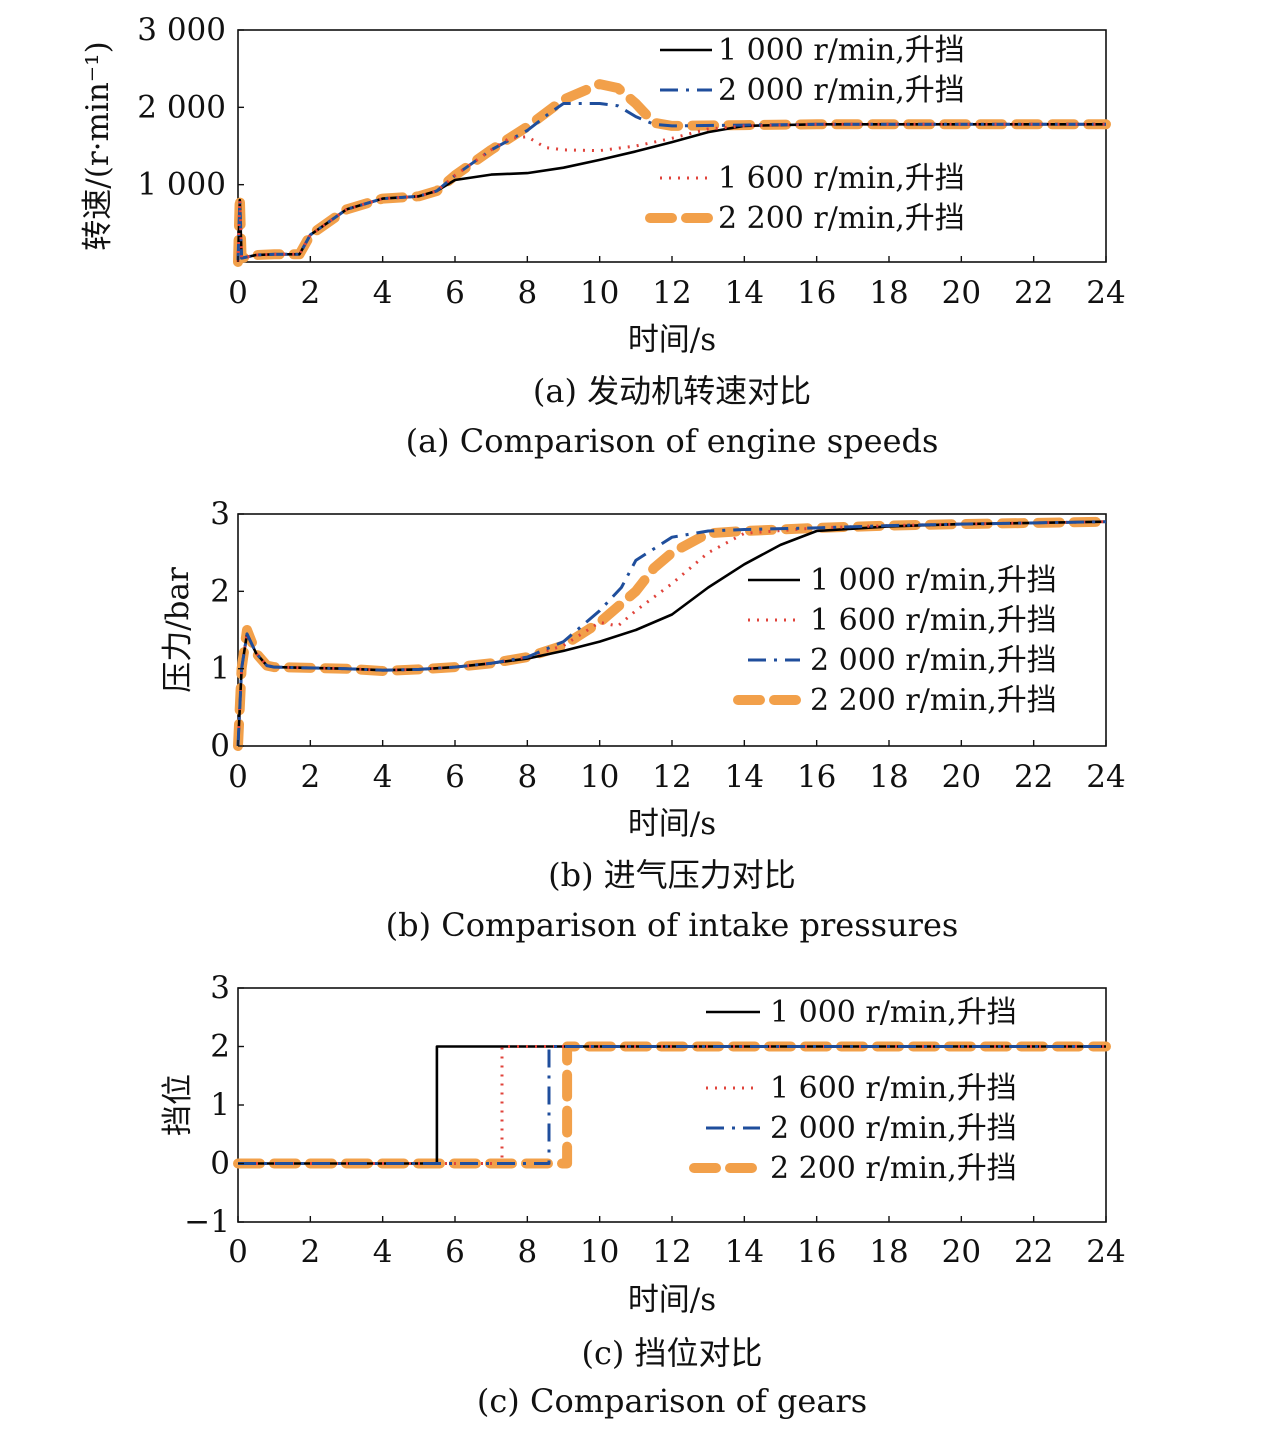 The height and width of the screenshot is (1431, 1276). Describe the element at coordinates (178, 630) in the screenshot. I see `y-axis-label: 压力/bar` at that location.